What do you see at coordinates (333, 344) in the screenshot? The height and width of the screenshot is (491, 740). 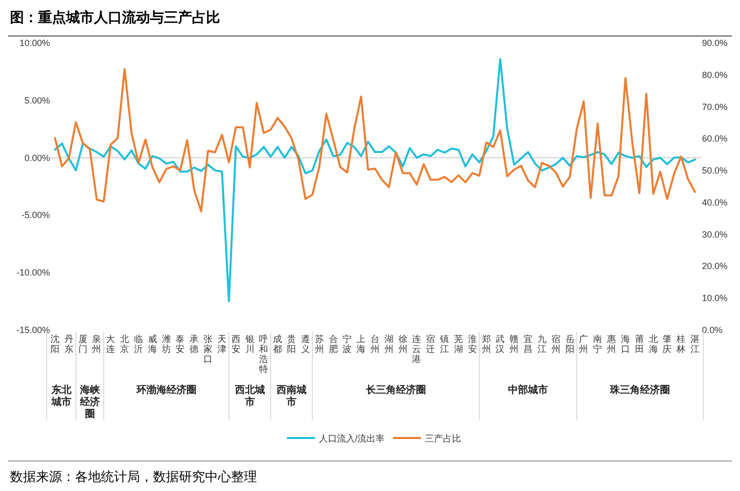 I see `x-tick-label: 合肥` at bounding box center [333, 344].